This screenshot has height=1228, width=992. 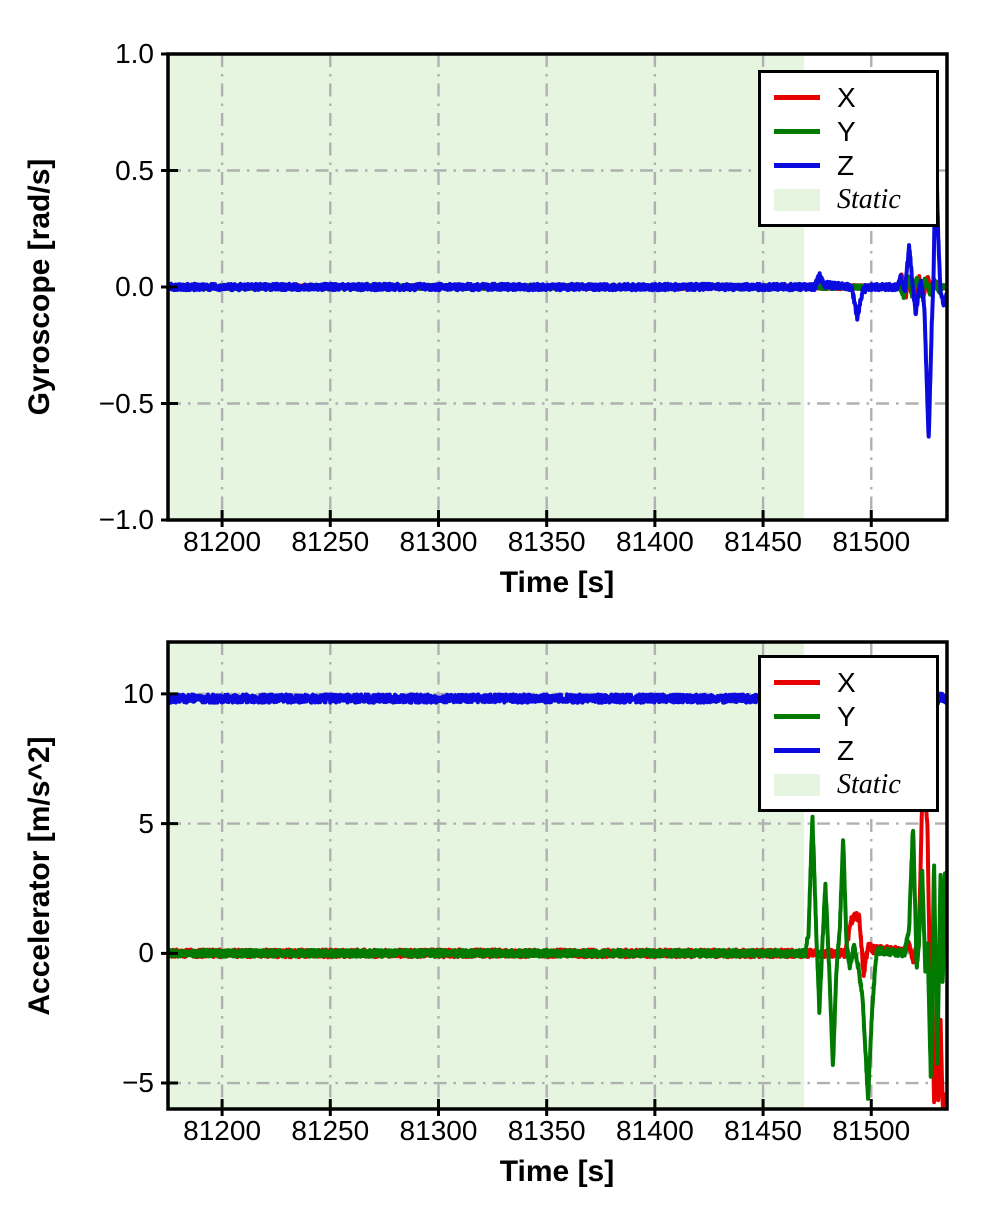 What do you see at coordinates (138, 693) in the screenshot?
I see `y-tick-label: 10` at bounding box center [138, 693].